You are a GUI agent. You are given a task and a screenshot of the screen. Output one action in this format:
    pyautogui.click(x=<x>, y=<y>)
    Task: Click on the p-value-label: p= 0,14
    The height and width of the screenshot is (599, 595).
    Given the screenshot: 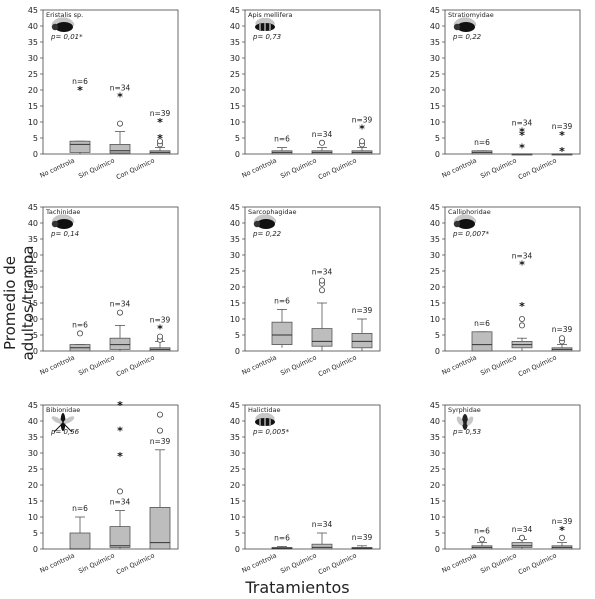 What is the action you would take?
    pyautogui.click(x=64, y=234)
    